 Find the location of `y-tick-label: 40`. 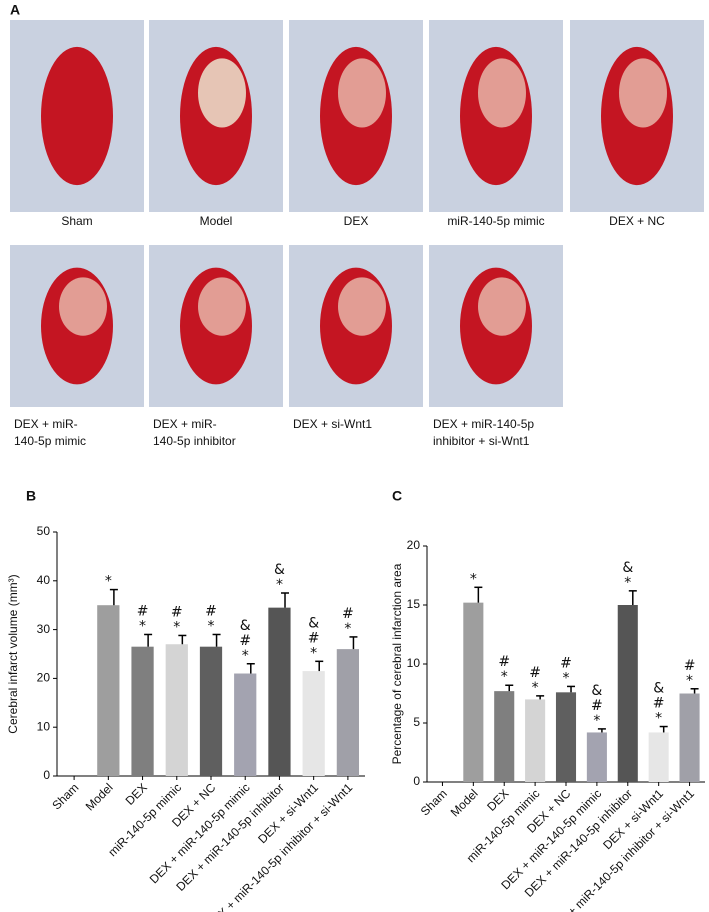

y-tick-label: 40 is located at coordinates (44, 580).